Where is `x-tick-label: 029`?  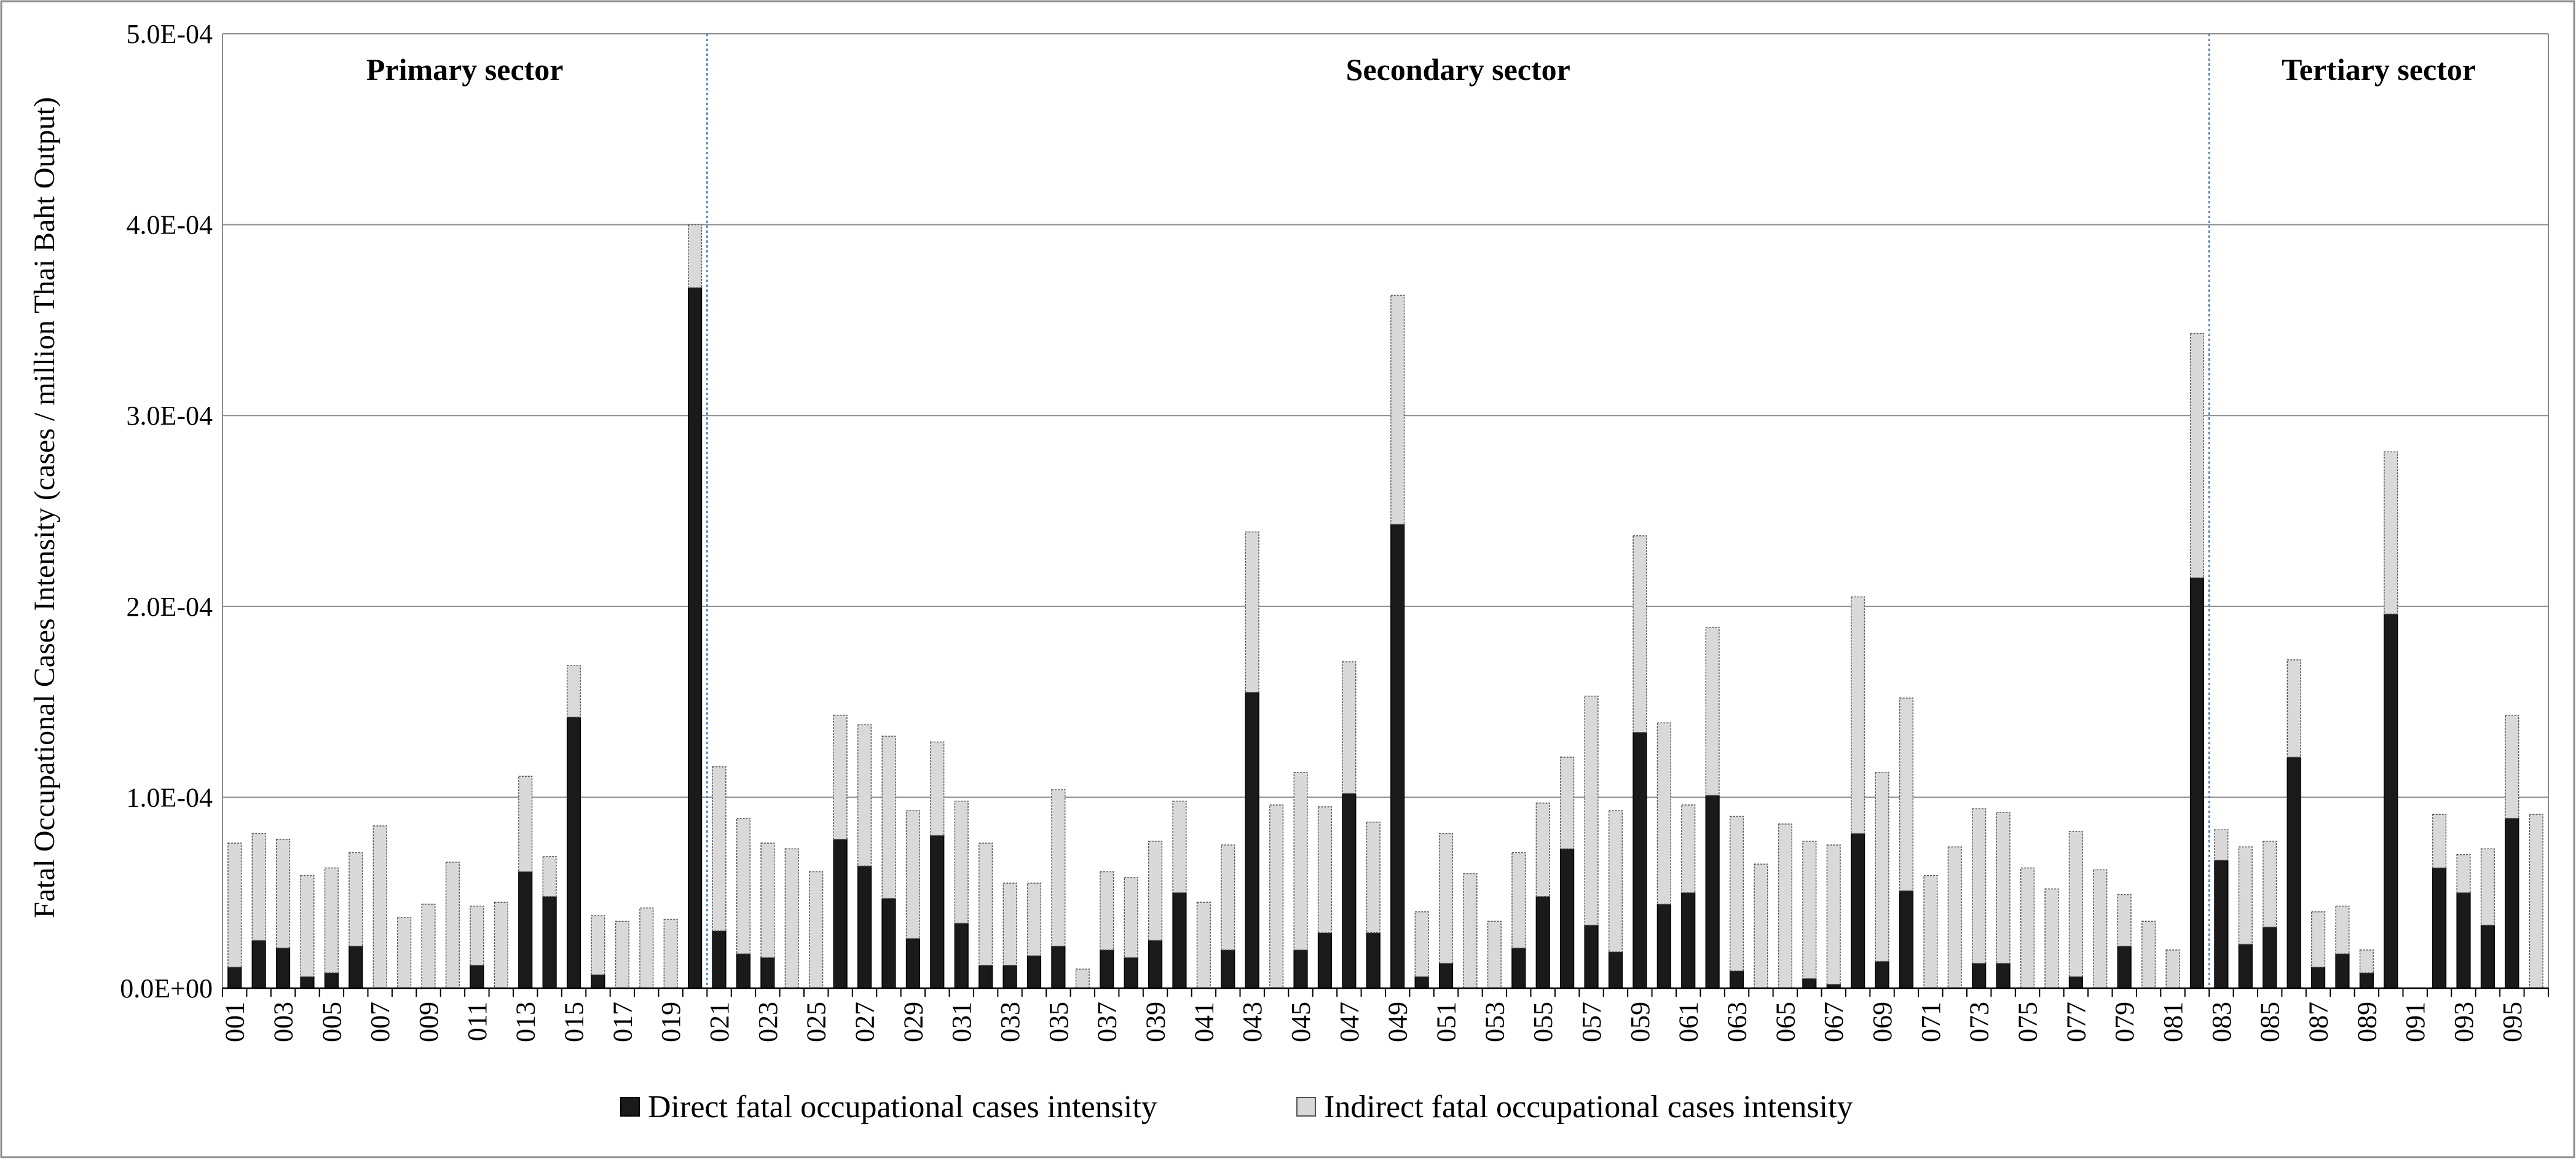
x-tick-label: 029 is located at coordinates (913, 1022).